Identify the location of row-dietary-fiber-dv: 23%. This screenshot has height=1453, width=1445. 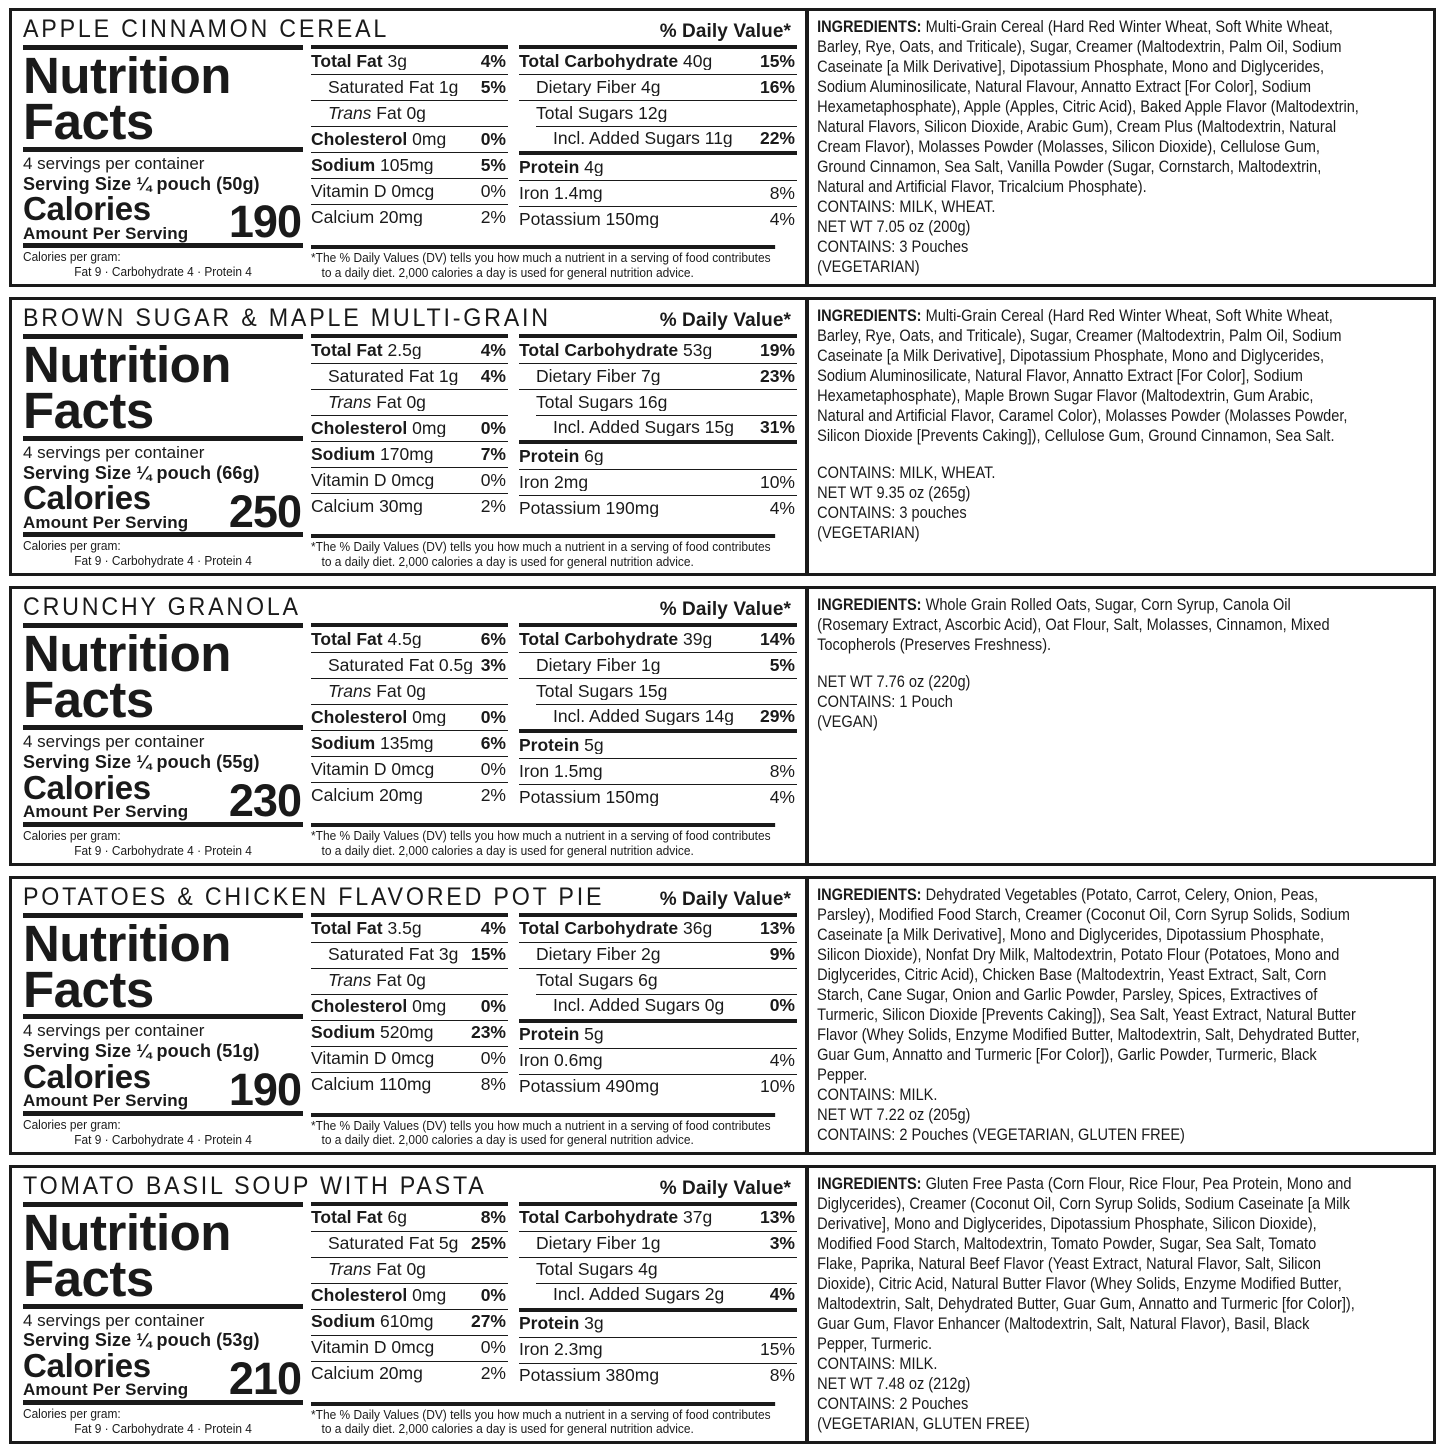
(777, 375).